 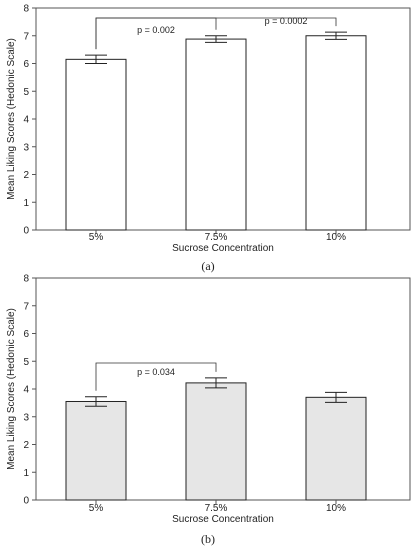 What do you see at coordinates (207, 266) in the screenshot?
I see `panel-label: (a)` at bounding box center [207, 266].